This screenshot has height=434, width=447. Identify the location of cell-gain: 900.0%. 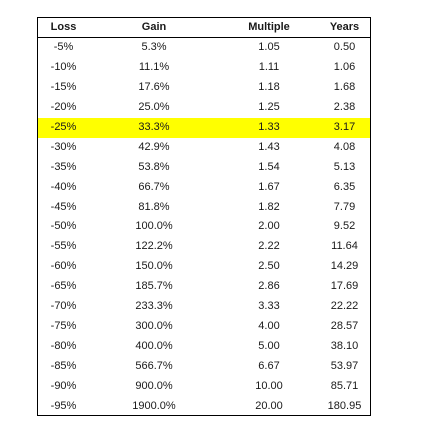
(154, 385).